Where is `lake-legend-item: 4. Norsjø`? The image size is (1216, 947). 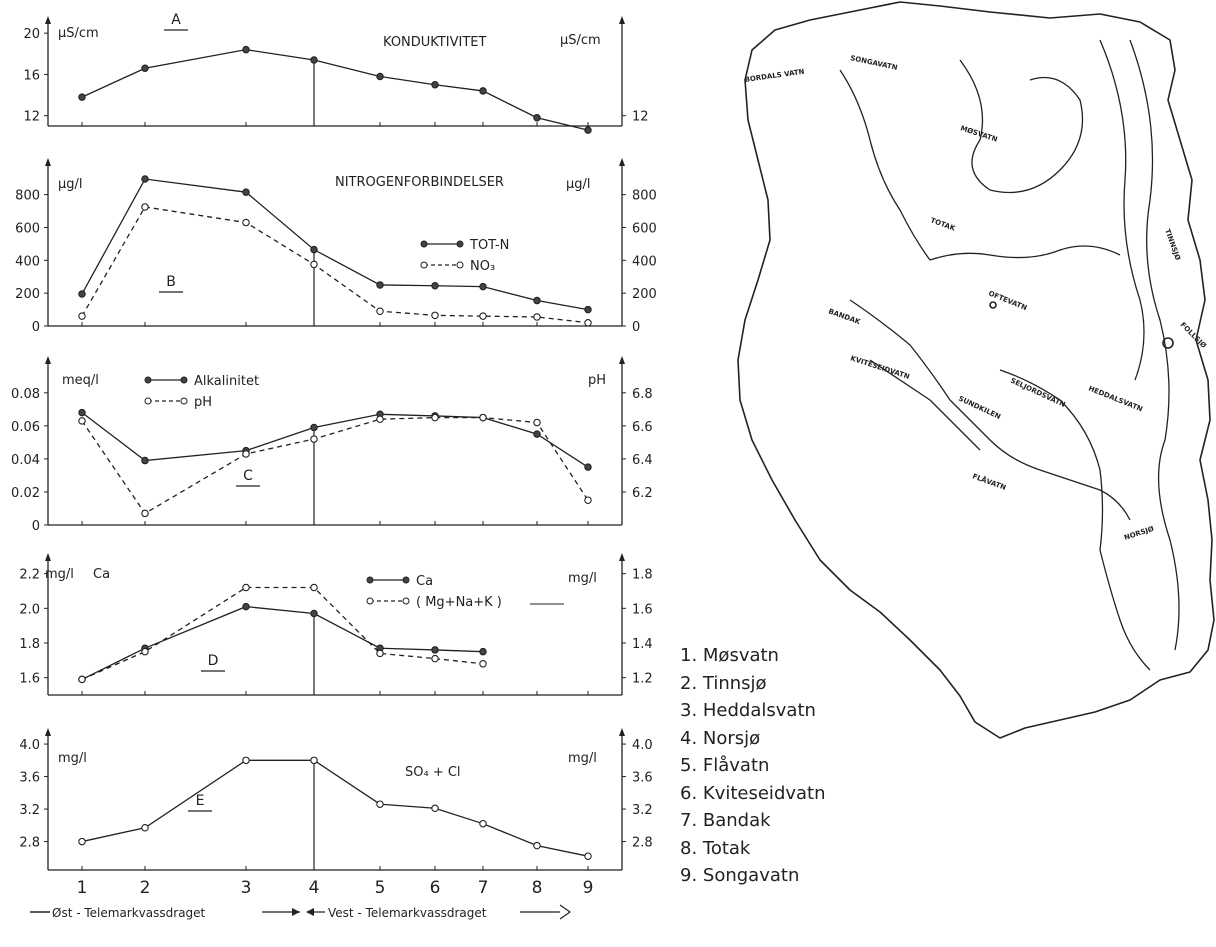
lake-legend-item: 4. Norsjø is located at coordinates (720, 738).